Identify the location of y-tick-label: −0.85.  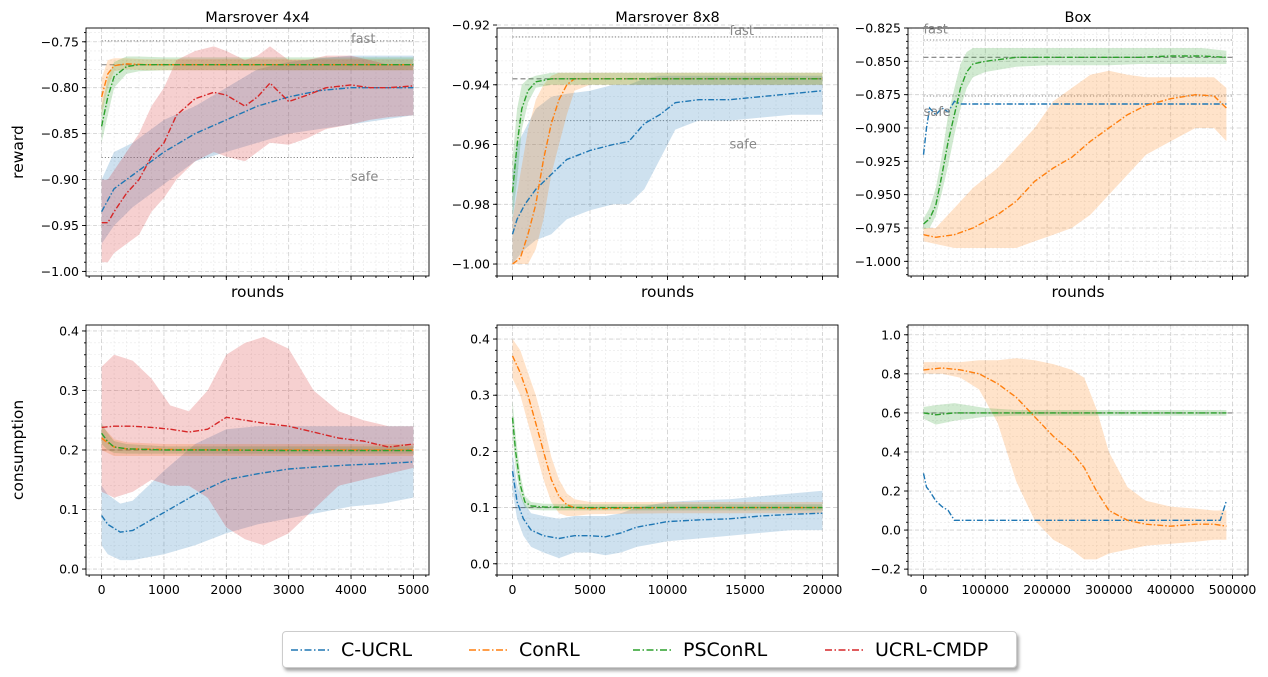
(60, 133).